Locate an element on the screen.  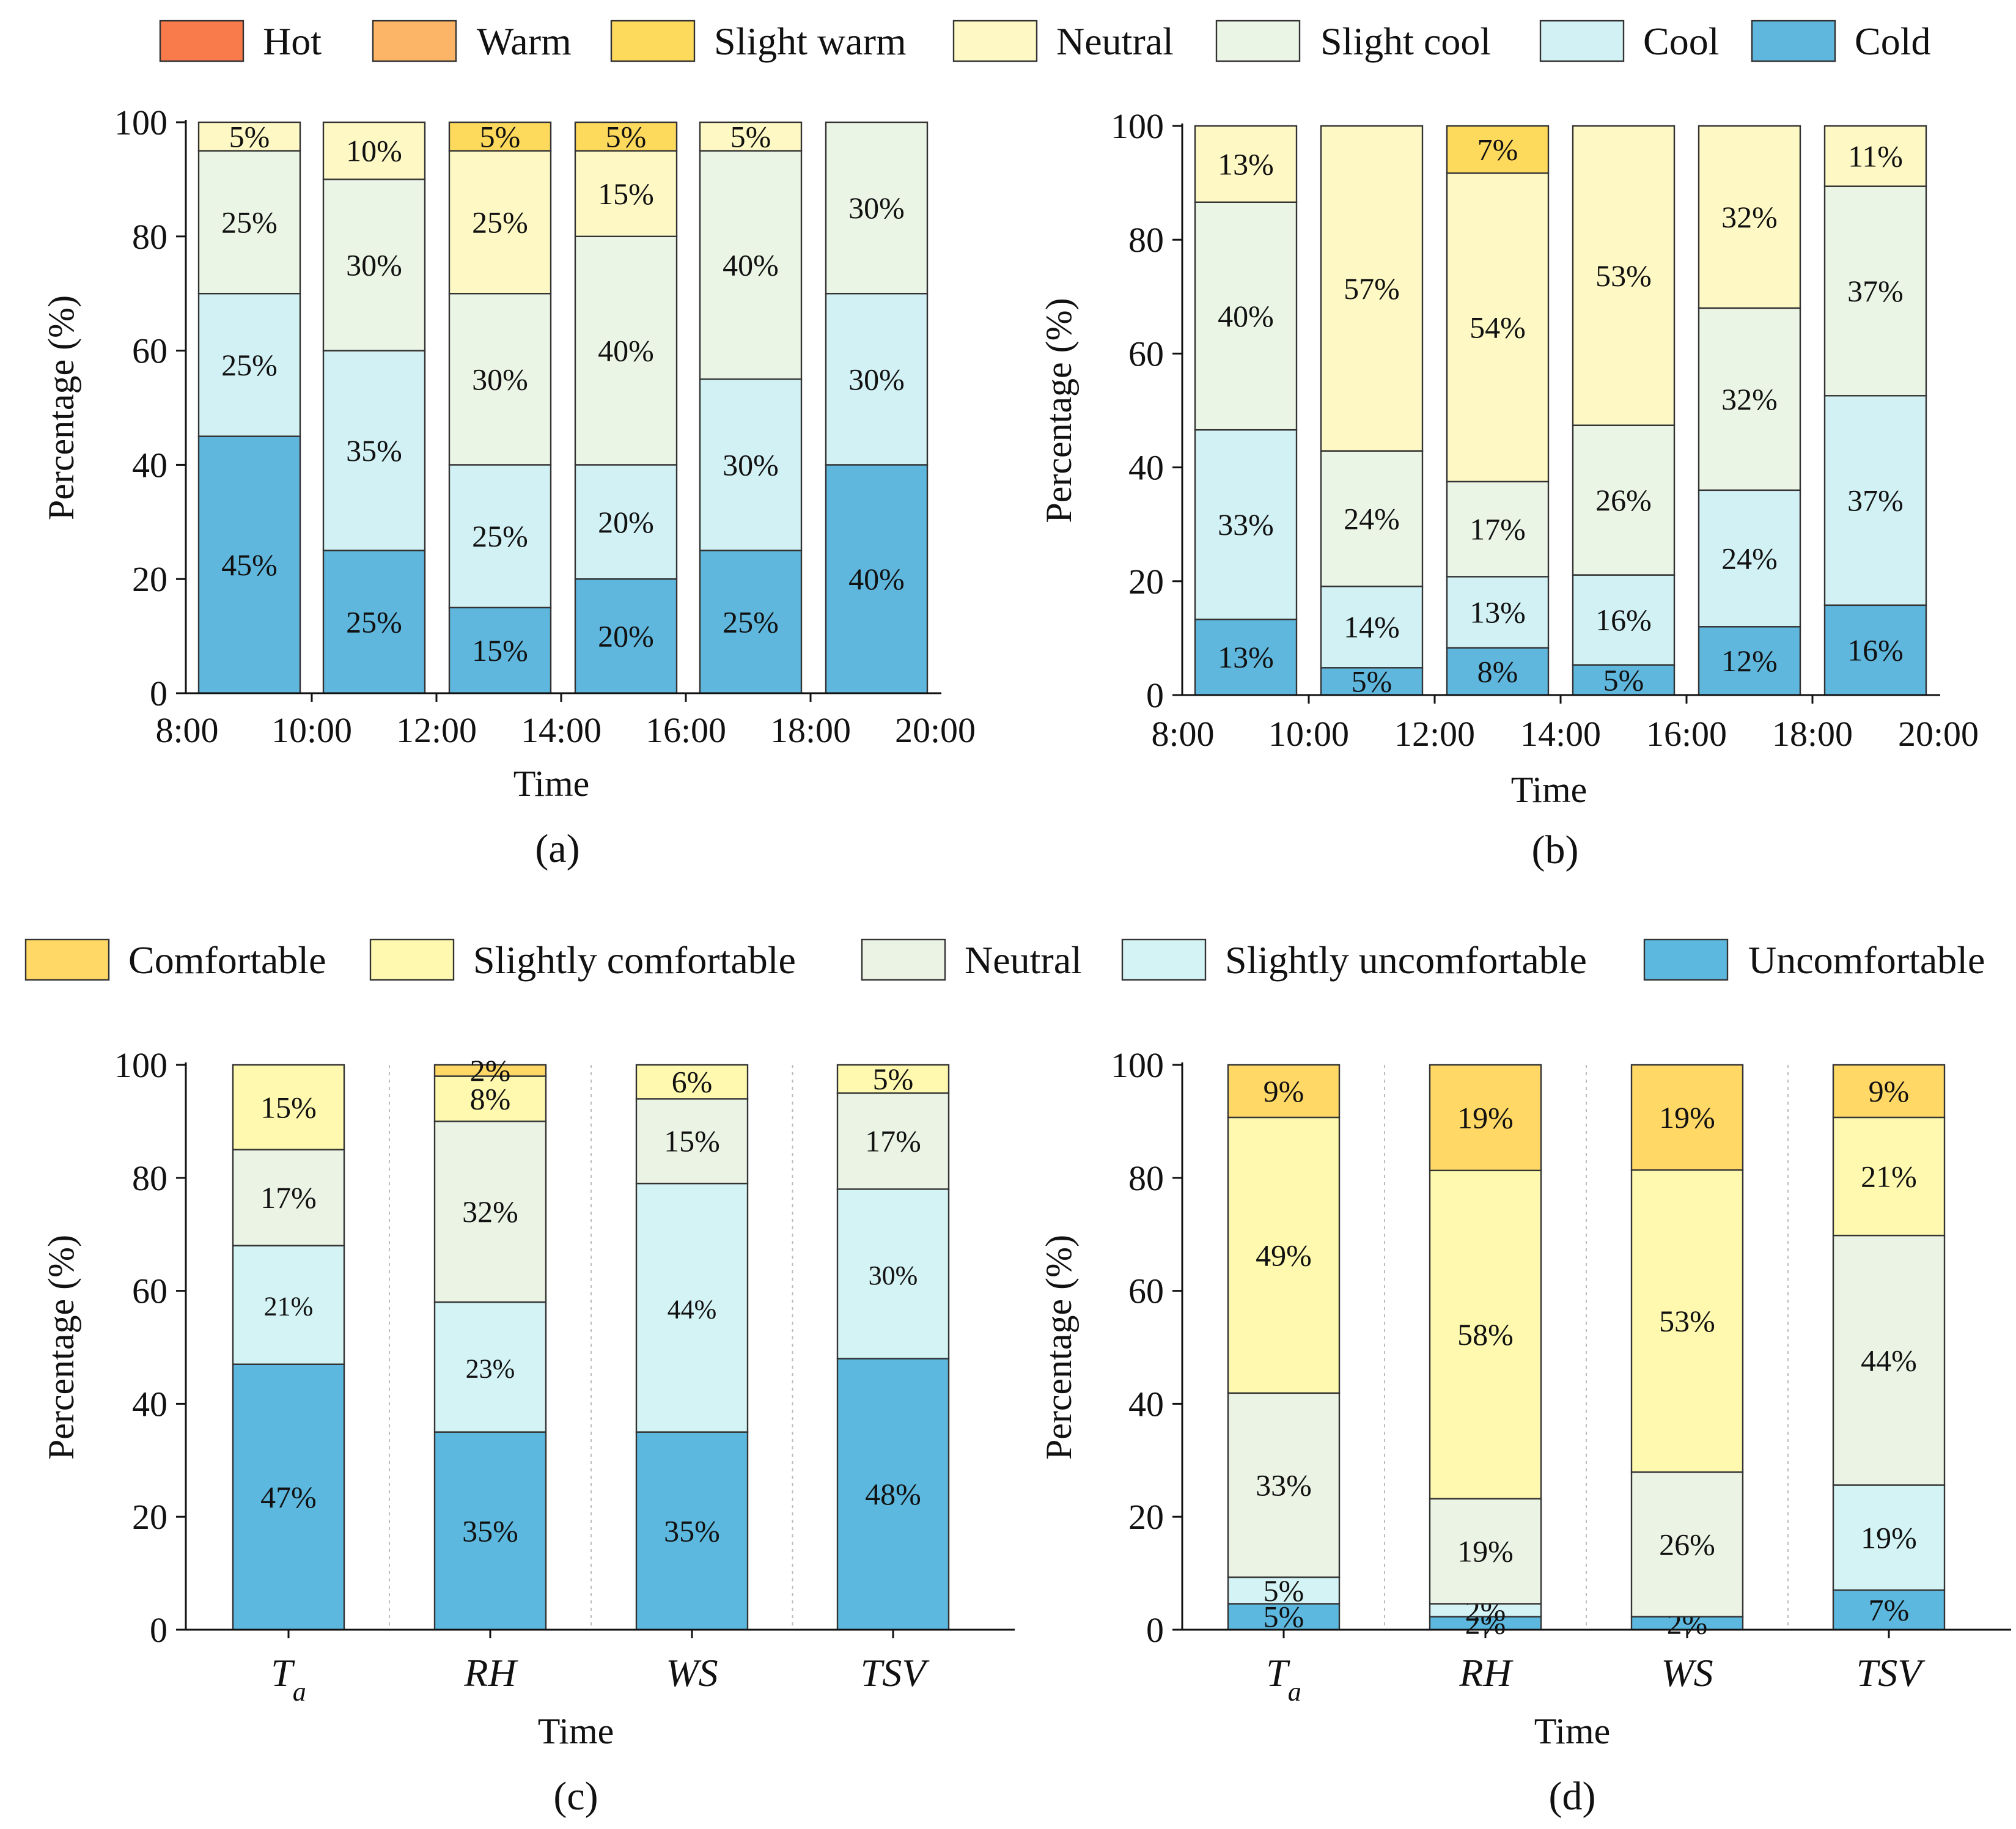
data-label: 14% is located at coordinates (1372, 627).